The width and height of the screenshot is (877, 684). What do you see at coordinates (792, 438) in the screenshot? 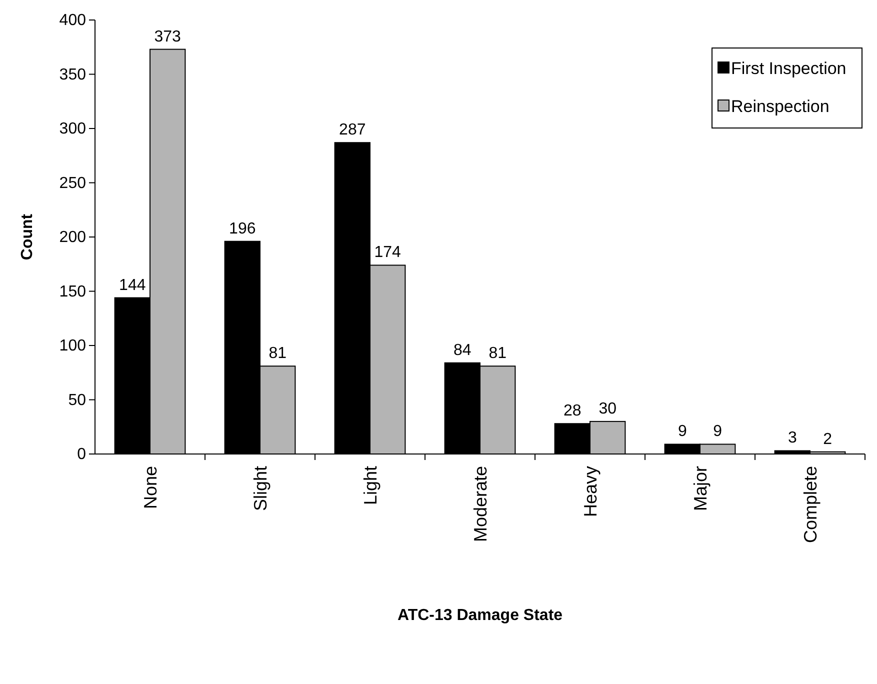
I see `data-label: 3` at bounding box center [792, 438].